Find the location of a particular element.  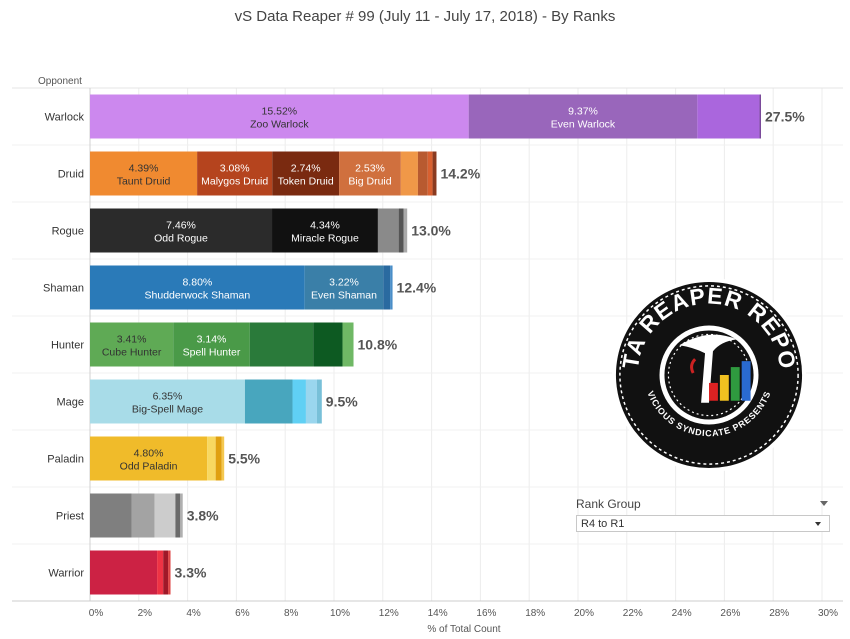

bar-total-label: 14.2% is located at coordinates (460, 174).